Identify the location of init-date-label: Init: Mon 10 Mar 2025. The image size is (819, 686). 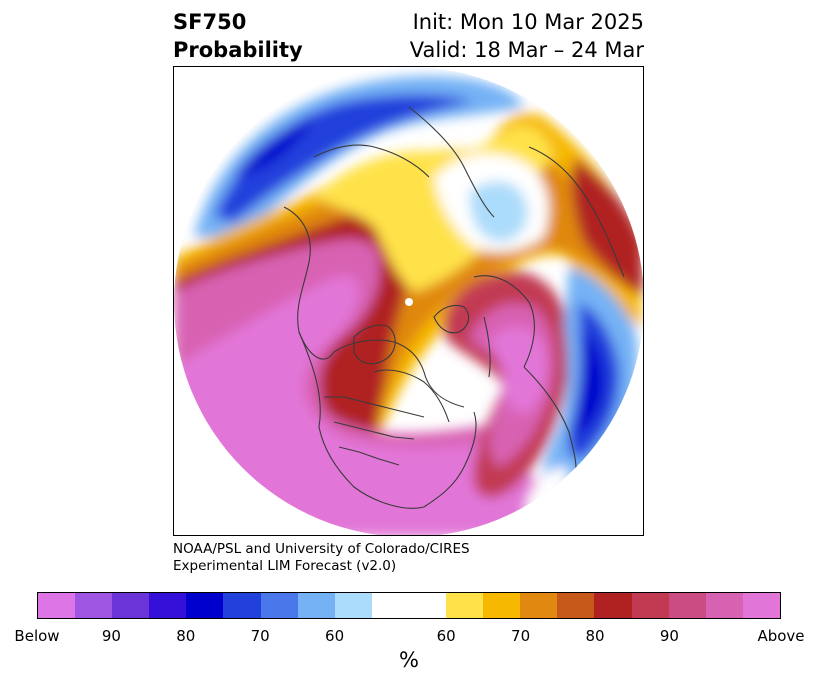
(528, 22).